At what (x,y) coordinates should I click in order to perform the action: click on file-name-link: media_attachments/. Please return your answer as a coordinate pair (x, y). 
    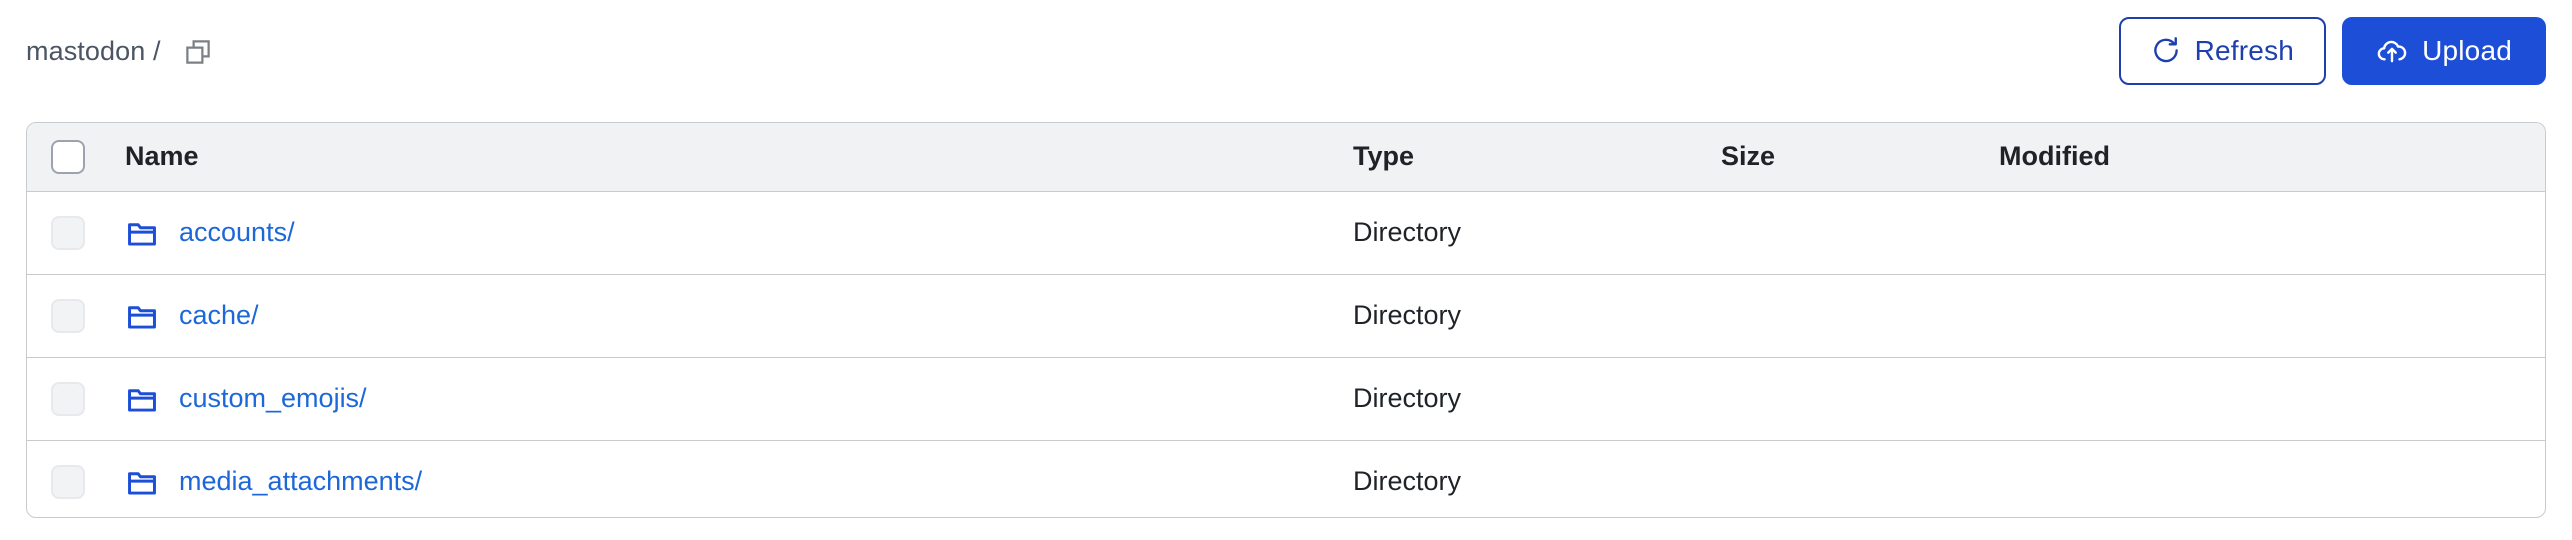
    Looking at the image, I should click on (301, 481).